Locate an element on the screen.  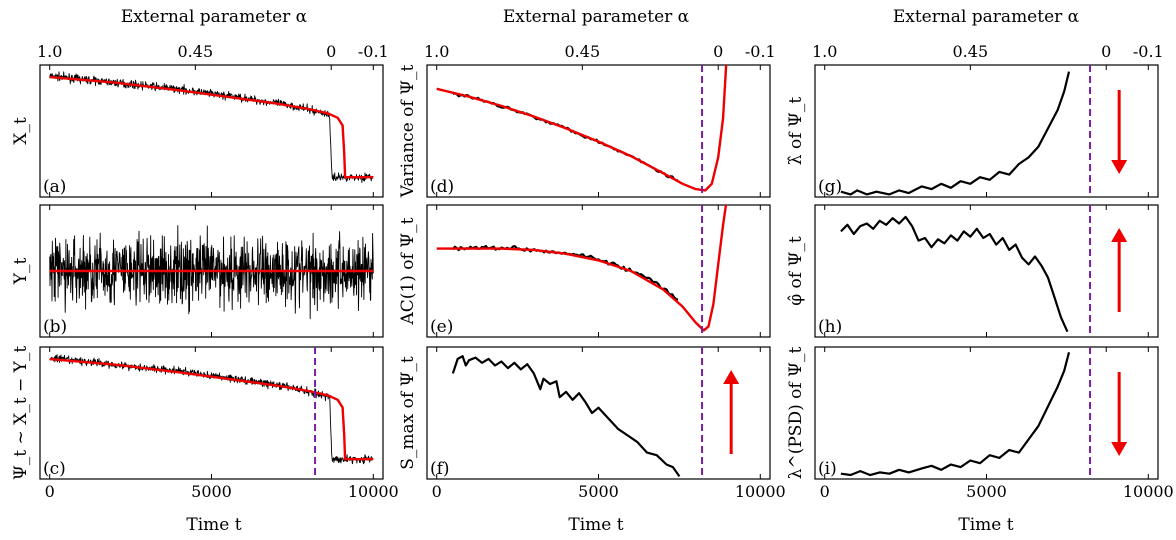
panel-d: 1.0 0.45 0 -0.1 Variance of Ψ_t (d) is located at coordinates (587, 120).